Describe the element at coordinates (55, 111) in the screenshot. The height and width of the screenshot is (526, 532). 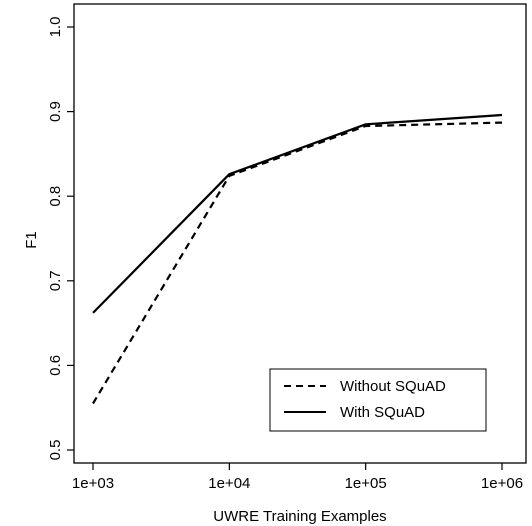
I see `y-tick-label: 0.9` at that location.